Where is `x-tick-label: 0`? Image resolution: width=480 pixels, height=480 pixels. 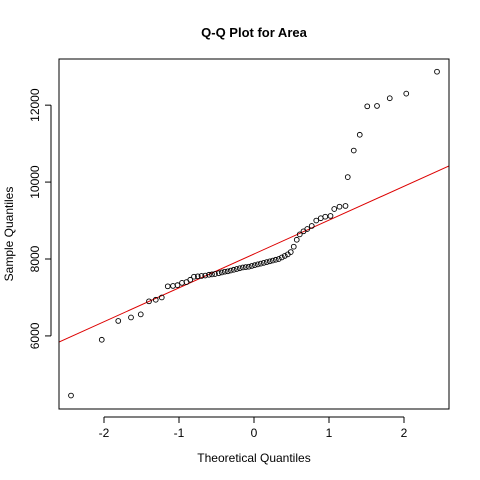
x-tick-label: 0 is located at coordinates (254, 433).